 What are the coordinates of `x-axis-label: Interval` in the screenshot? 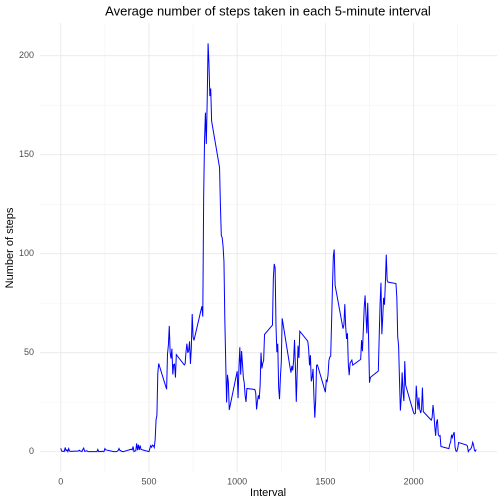 It's located at (268, 493).